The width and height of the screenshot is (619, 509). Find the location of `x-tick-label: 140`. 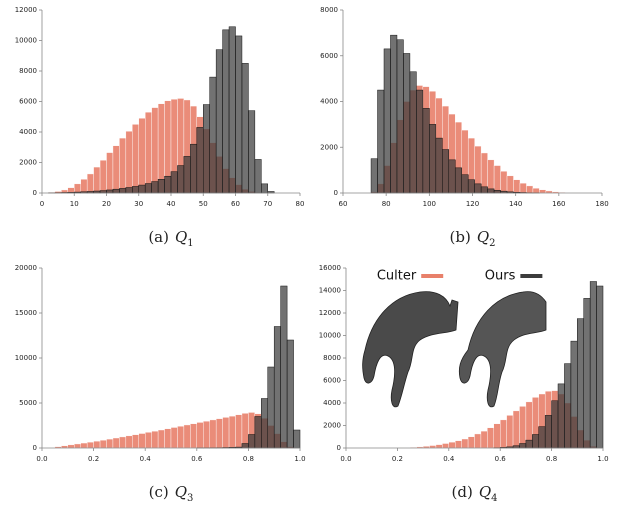

x-tick-label: 140 is located at coordinates (515, 204).